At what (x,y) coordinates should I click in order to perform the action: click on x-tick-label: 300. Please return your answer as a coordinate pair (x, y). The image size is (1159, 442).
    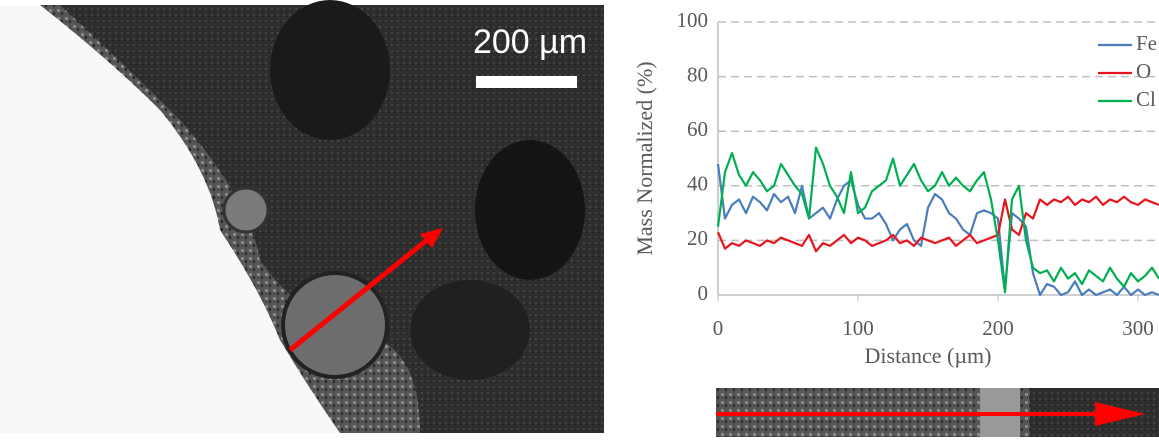
    Looking at the image, I should click on (1138, 328).